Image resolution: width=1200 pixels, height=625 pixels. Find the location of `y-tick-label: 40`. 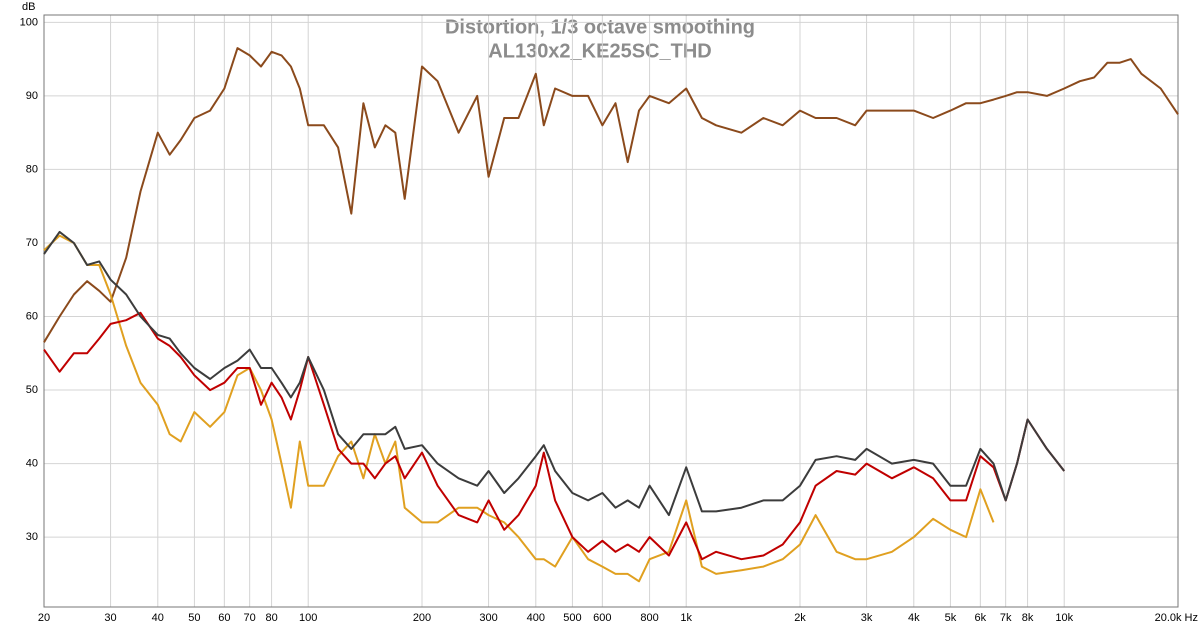

y-tick-label: 40 is located at coordinates (32, 464).